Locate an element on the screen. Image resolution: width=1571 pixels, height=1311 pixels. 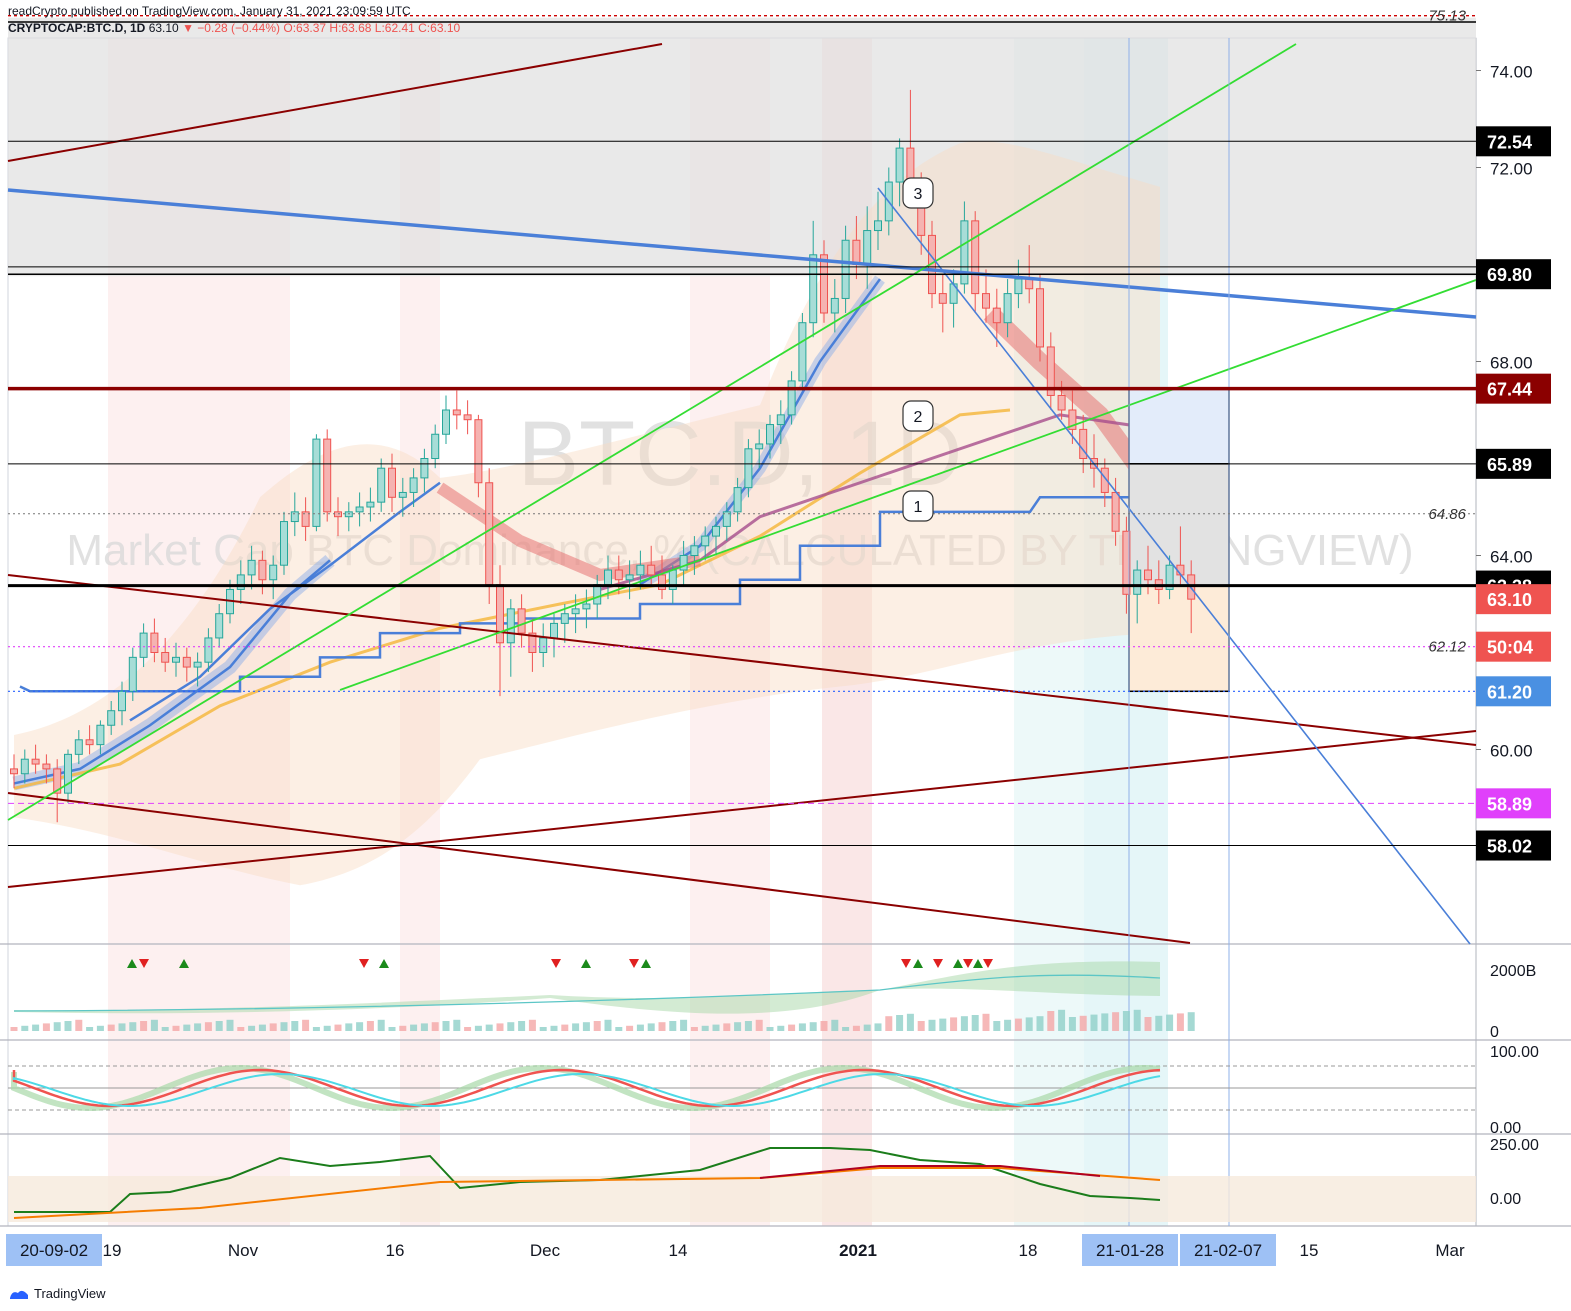
wave-labels: 1 2 3 is located at coordinates (918, 349).